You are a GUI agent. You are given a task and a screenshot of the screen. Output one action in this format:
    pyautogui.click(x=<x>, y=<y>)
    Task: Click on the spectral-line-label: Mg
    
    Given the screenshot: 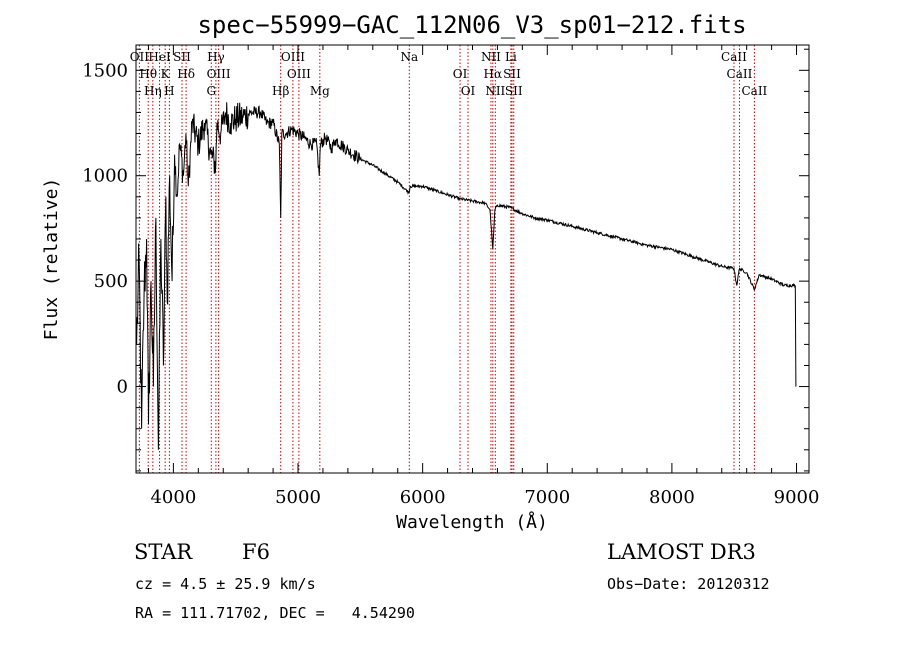 What is the action you would take?
    pyautogui.click(x=320, y=91)
    